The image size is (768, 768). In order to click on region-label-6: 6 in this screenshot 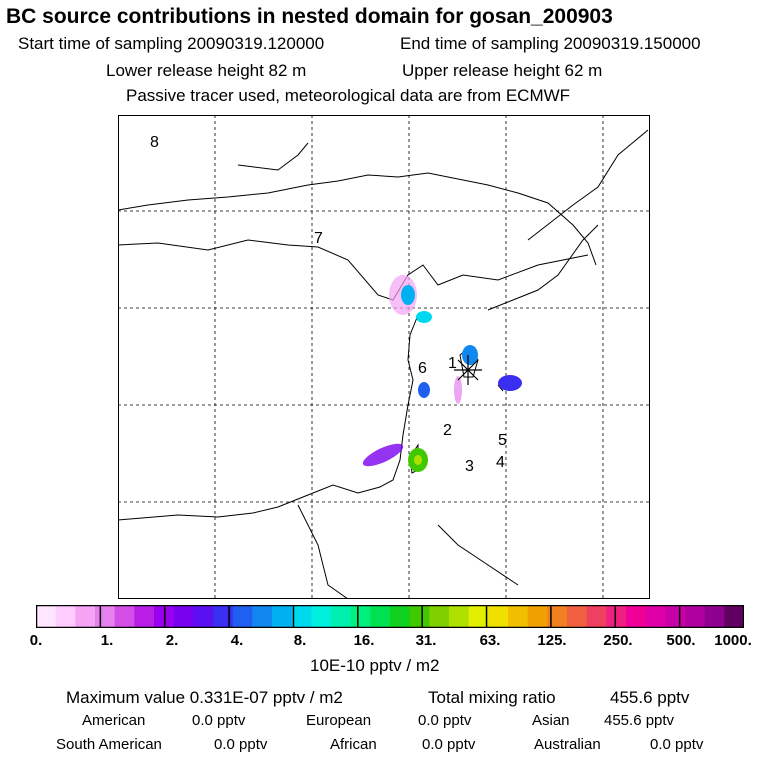, I will do `click(422, 368)`.